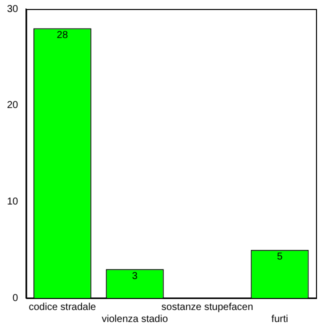 The height and width of the screenshot is (328, 328). What do you see at coordinates (207, 307) in the screenshot?
I see `x-tick-label: sostanze stupefacen` at bounding box center [207, 307].